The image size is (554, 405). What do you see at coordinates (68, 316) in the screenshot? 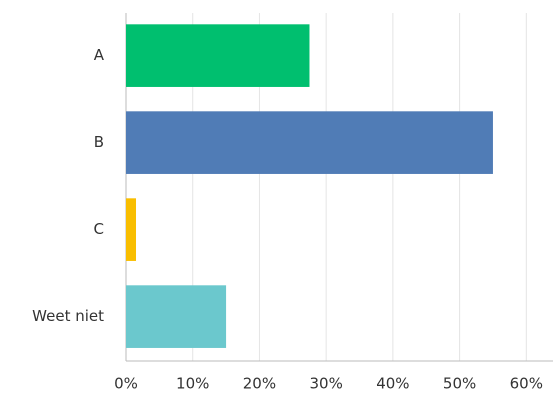
I see `y-tick-label: Weet niet` at bounding box center [68, 316].